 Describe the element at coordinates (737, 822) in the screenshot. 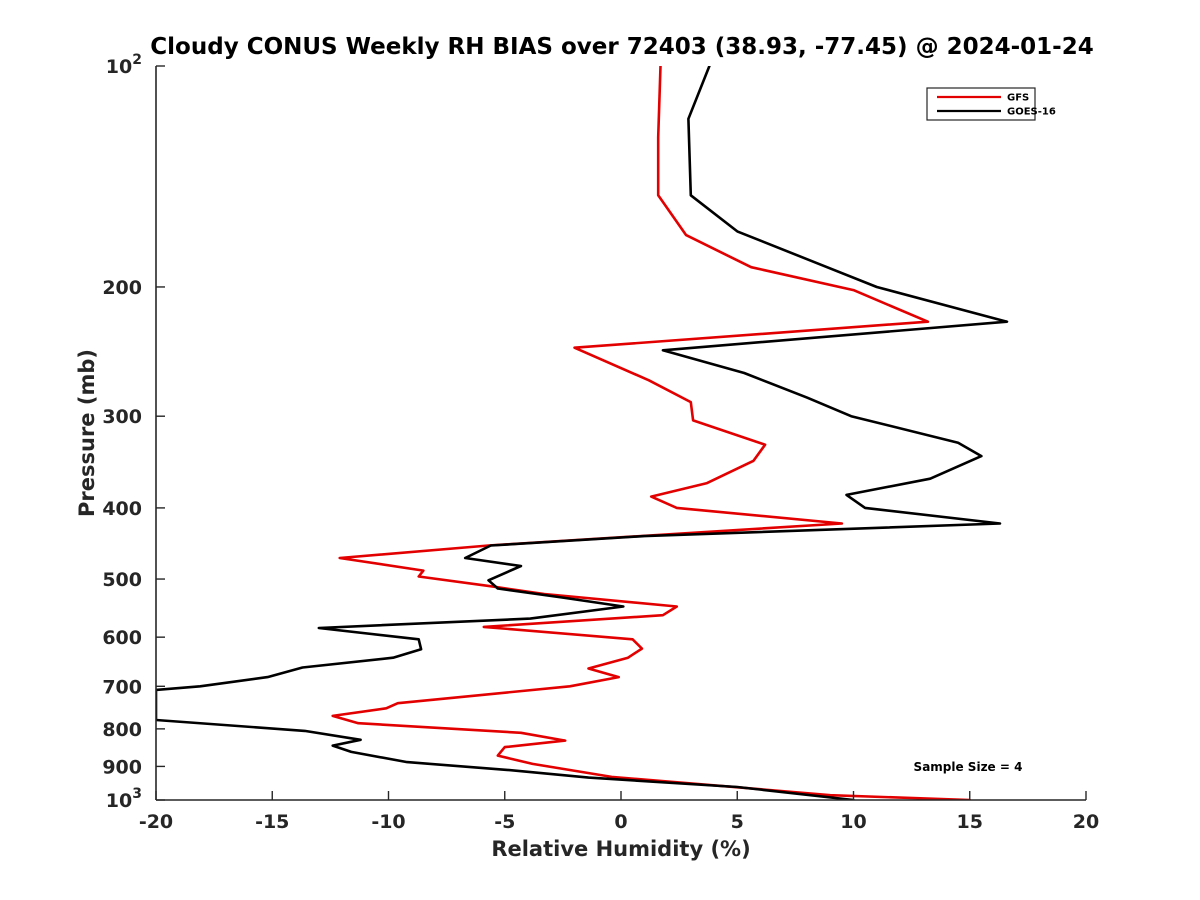

I see `x-tick-label: 5` at that location.